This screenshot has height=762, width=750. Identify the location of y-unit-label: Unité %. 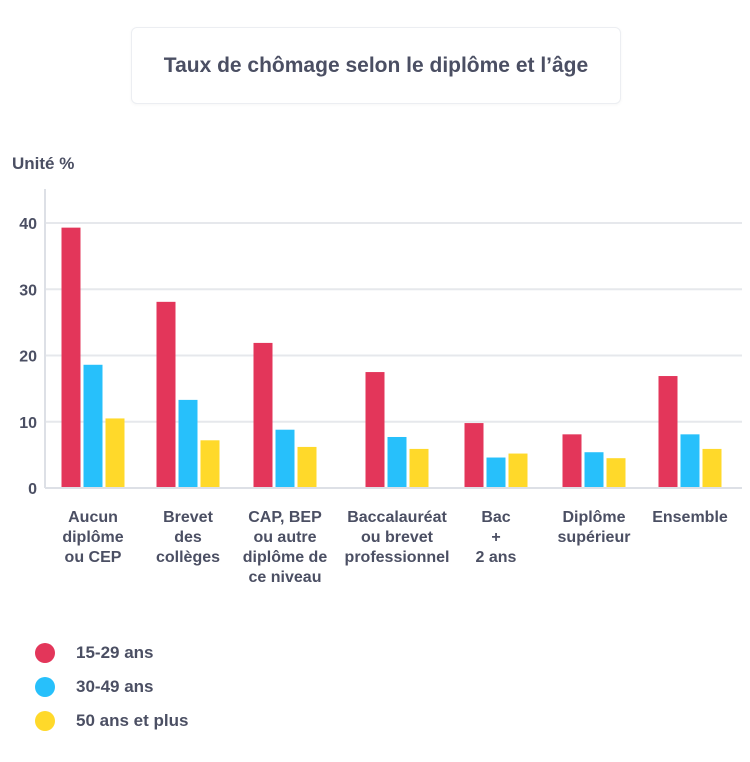
(43, 163).